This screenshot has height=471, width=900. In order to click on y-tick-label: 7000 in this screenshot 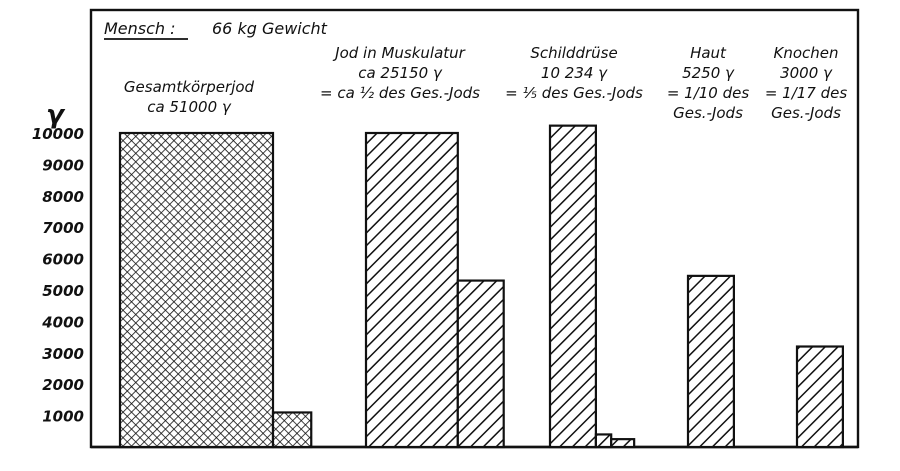, I will do `click(63, 228)`.